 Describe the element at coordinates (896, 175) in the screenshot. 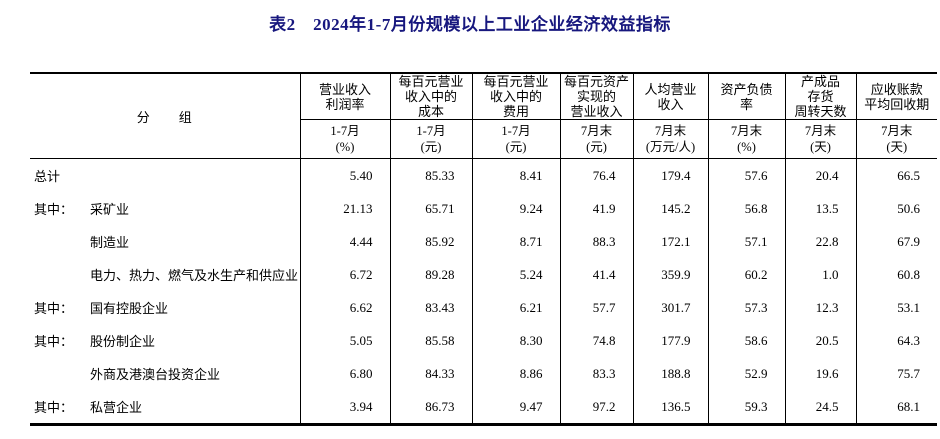

I see `value-cell: 66.5` at that location.